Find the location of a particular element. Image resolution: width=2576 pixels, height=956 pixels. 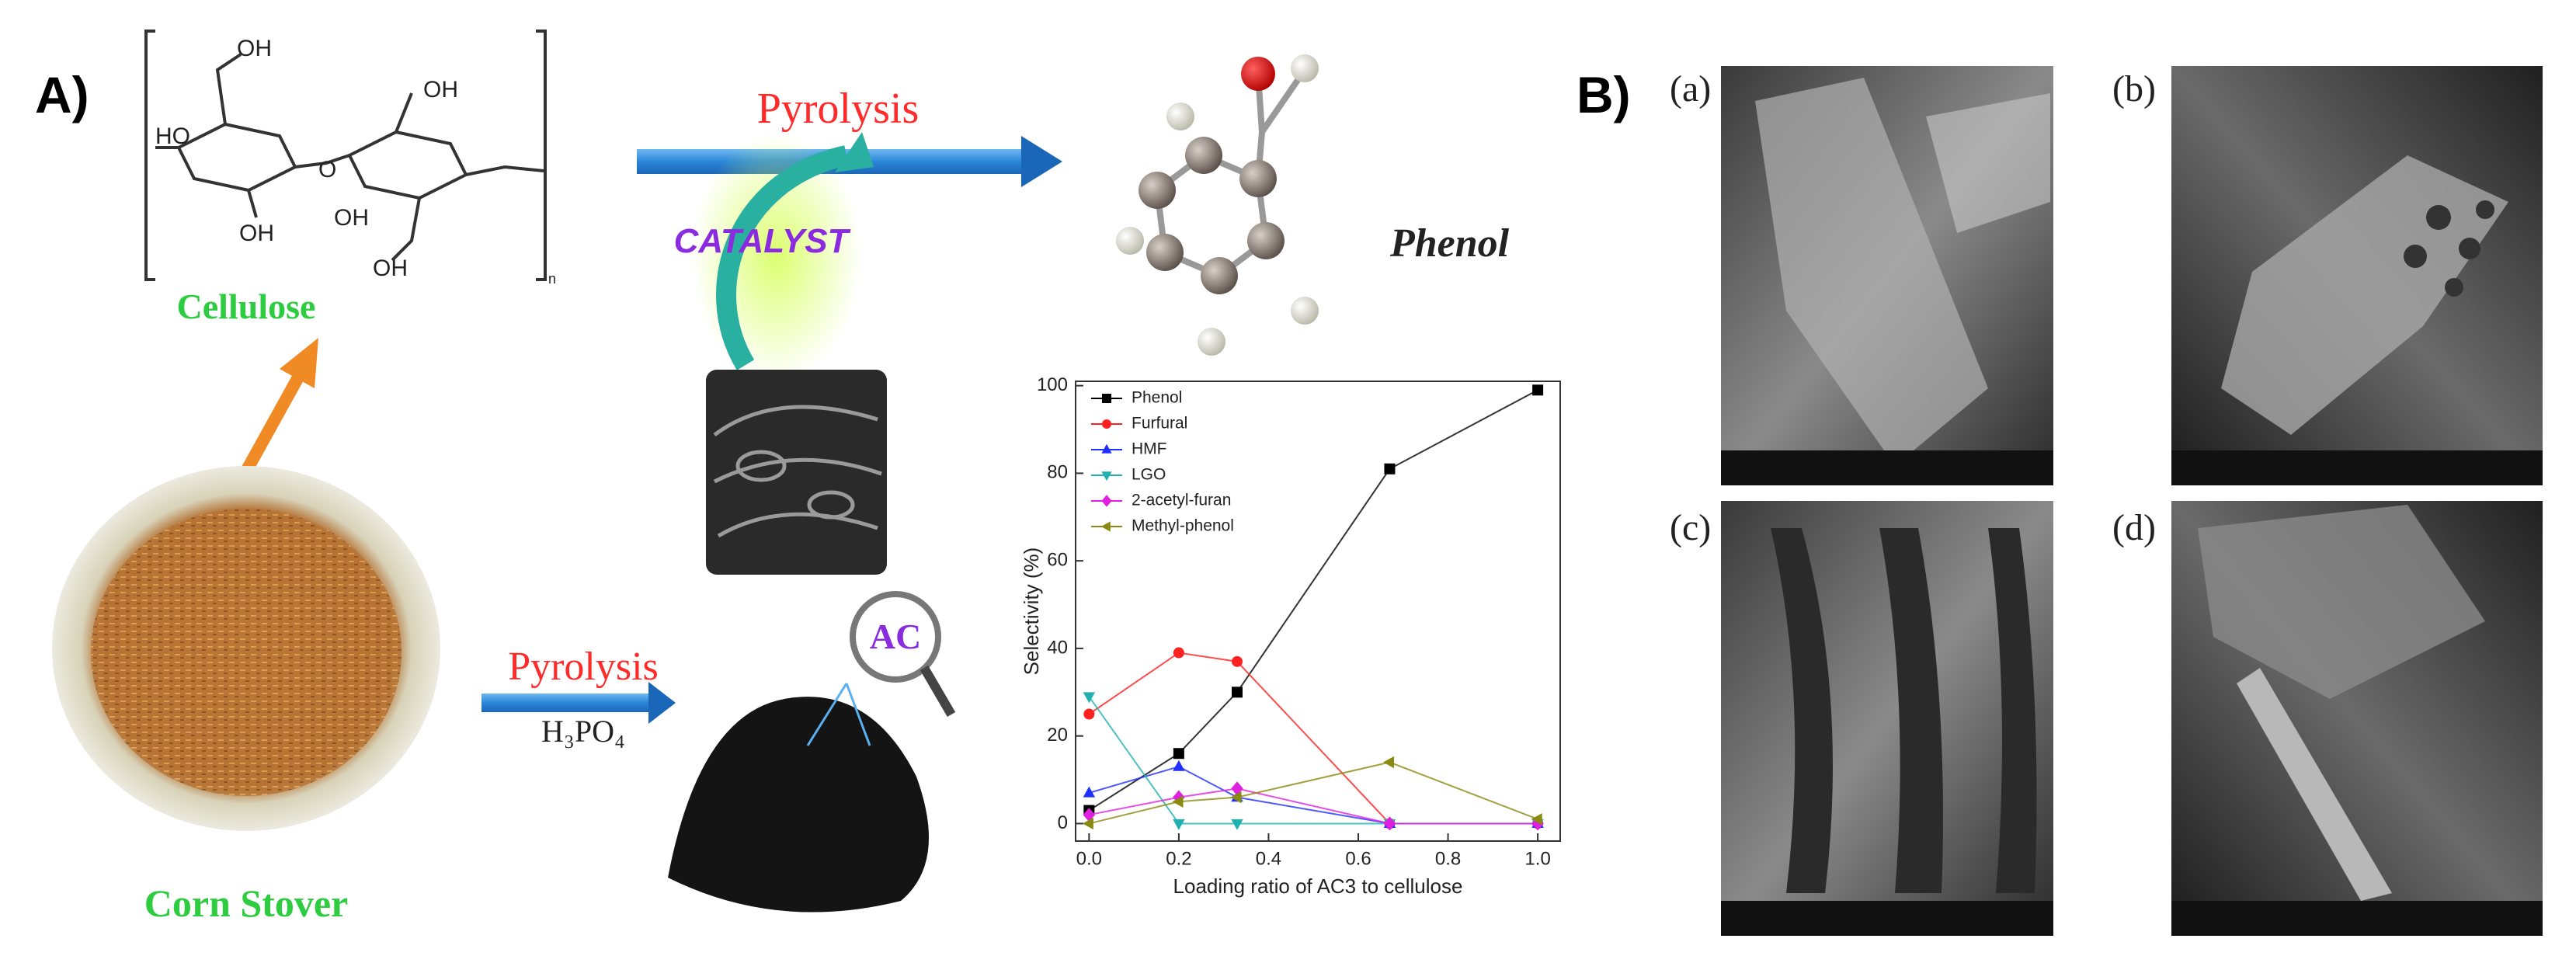

structure-labels: OH HO OH O OH OH OH n is located at coordinates (355, 162).